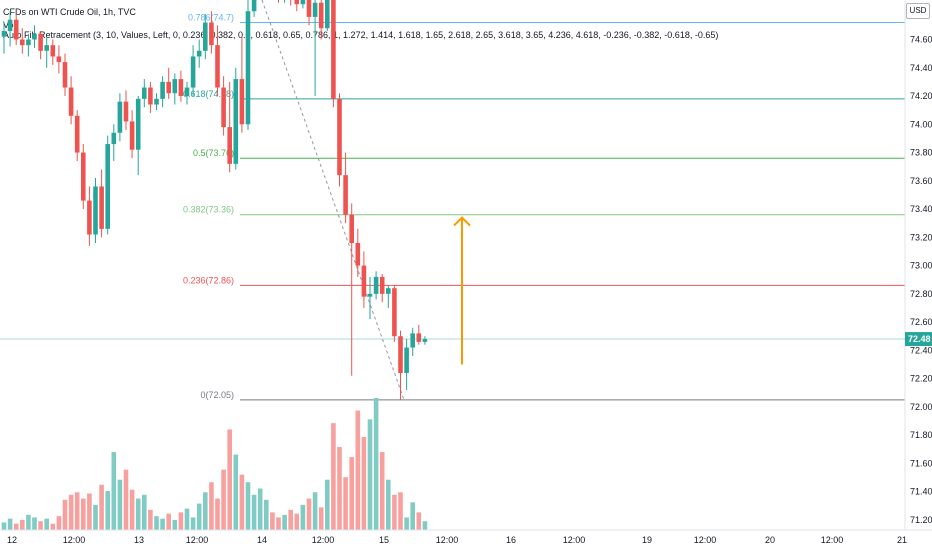 Image resolution: width=932 pixels, height=550 pixels. I want to click on volume-bars, so click(214, 464).